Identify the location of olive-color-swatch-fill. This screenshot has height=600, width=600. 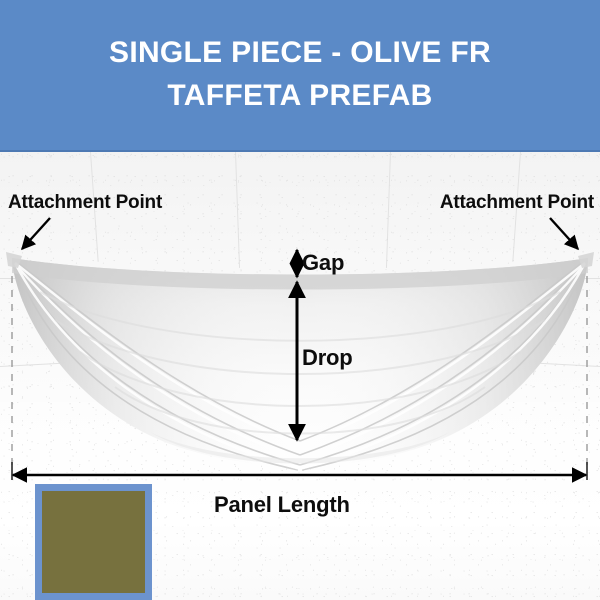
(93, 542).